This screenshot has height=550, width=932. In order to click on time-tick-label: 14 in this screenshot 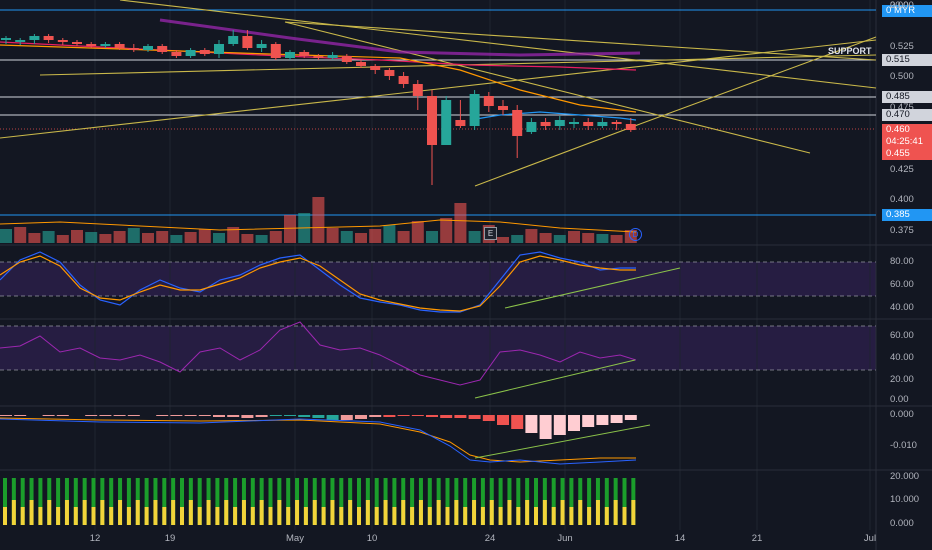, I will do `click(680, 538)`.